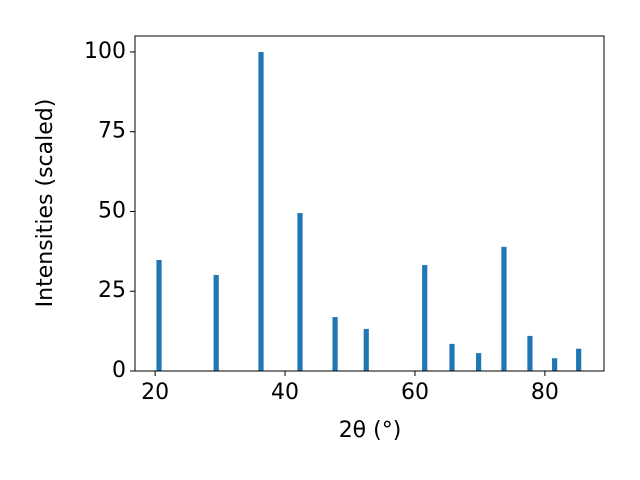  What do you see at coordinates (112, 131) in the screenshot?
I see `y-tick-label: 75` at bounding box center [112, 131].